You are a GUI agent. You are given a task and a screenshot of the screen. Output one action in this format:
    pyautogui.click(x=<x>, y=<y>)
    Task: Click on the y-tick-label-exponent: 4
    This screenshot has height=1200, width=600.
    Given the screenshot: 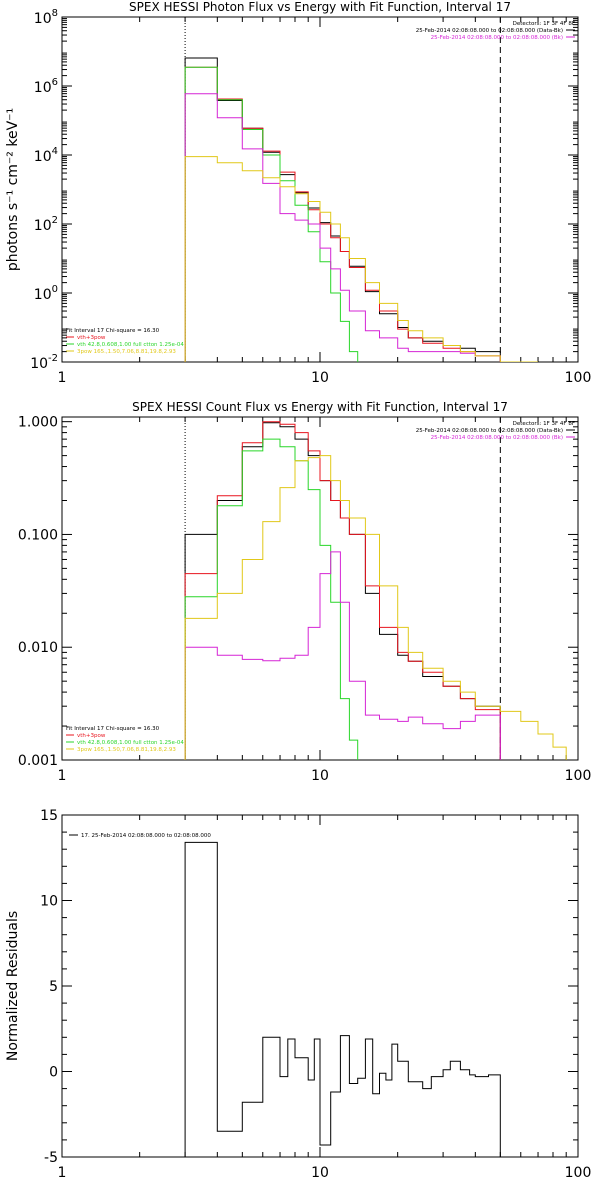 What is the action you would take?
    pyautogui.click(x=55, y=151)
    